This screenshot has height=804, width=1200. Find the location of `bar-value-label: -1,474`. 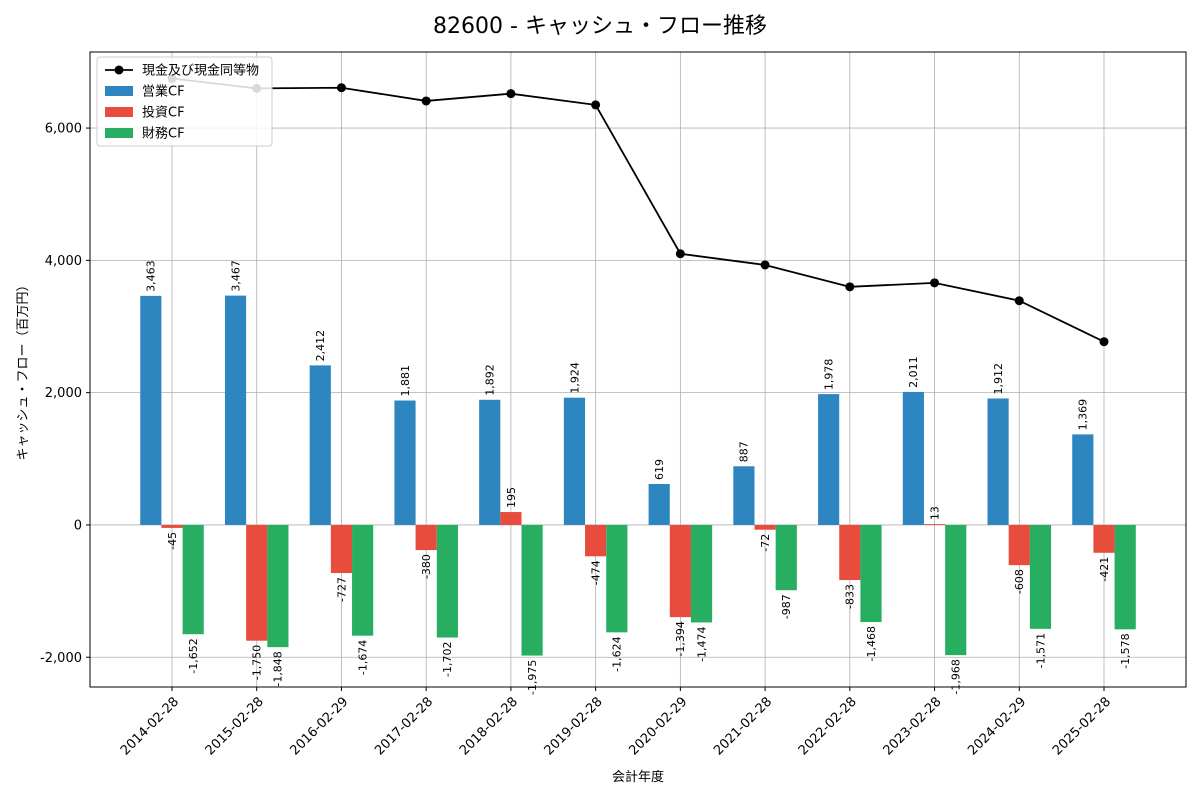

bar-value-label: -1,474 is located at coordinates (701, 643).